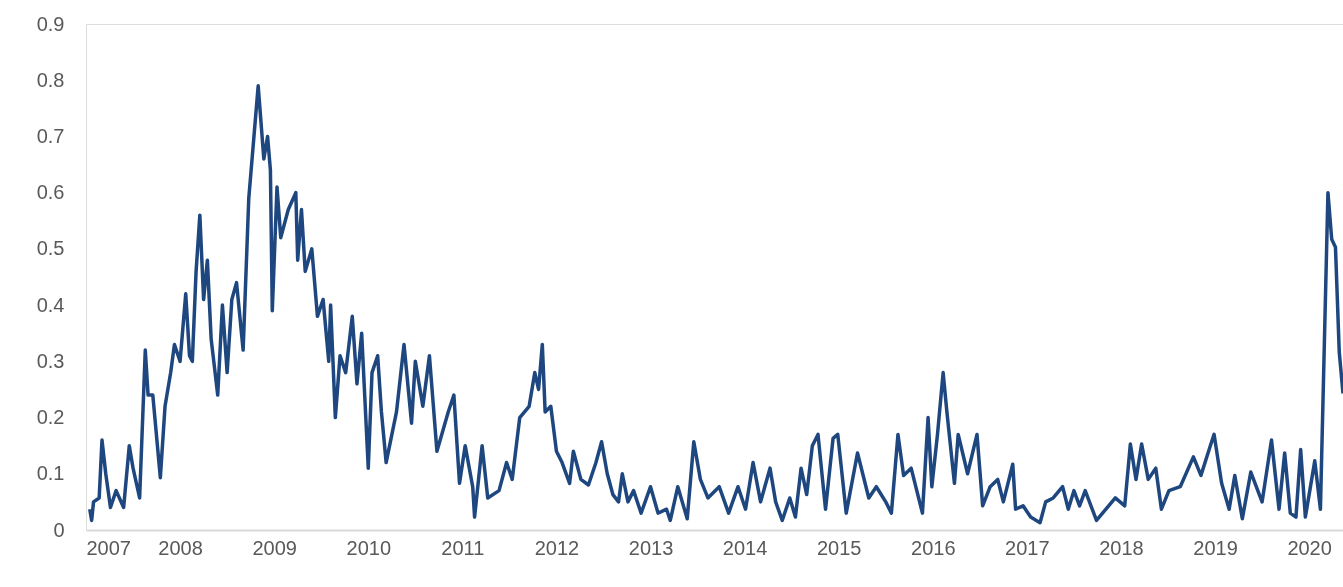 The image size is (1343, 587). I want to click on x-tick-label: 2016, so click(933, 547).